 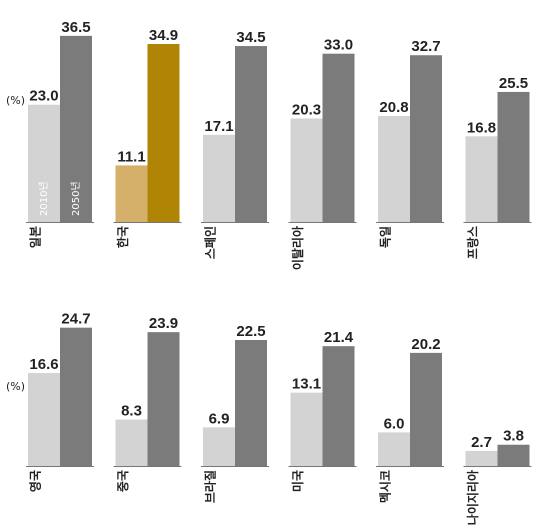 What do you see at coordinates (385, 486) in the screenshot?
I see `category-label: 멕시코` at bounding box center [385, 486].